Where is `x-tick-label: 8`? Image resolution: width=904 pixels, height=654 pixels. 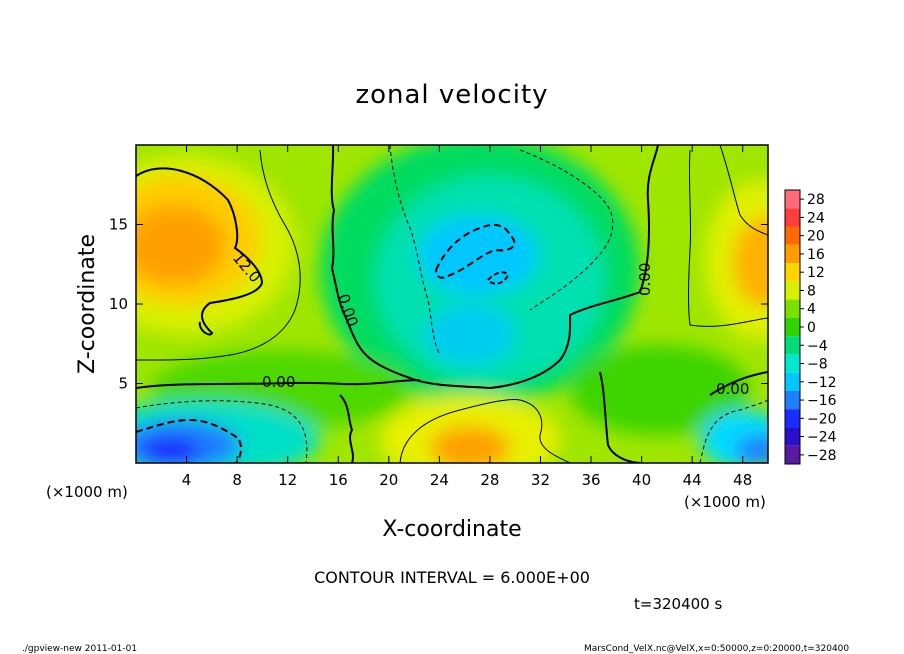 x-tick-label: 8 is located at coordinates (237, 480).